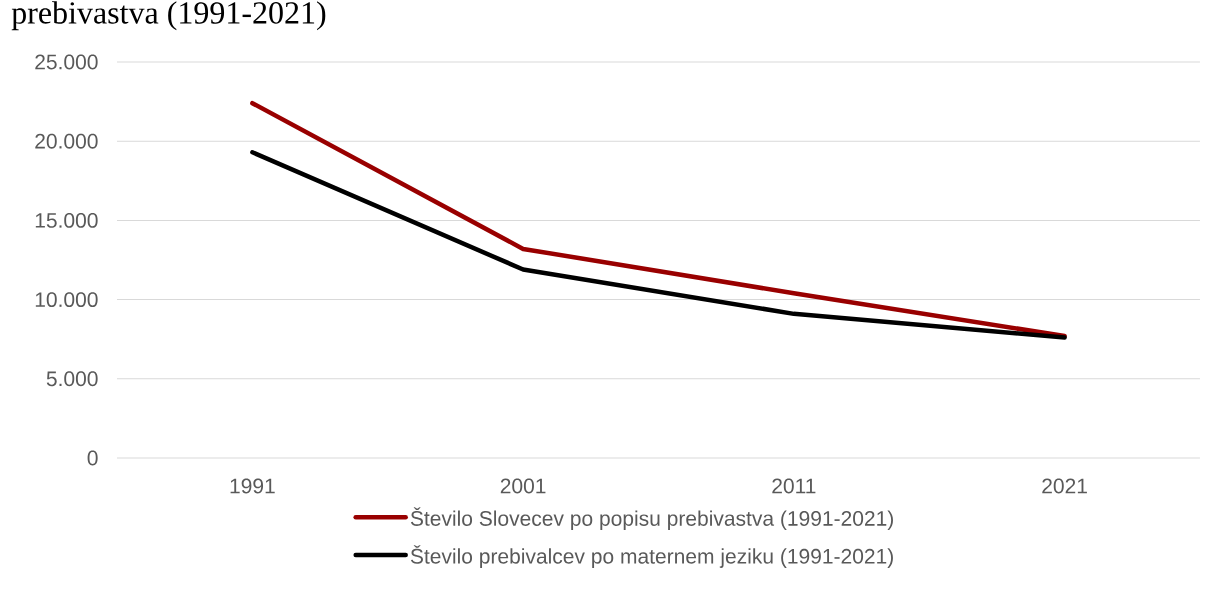  What do you see at coordinates (66, 220) in the screenshot?
I see `y-tick-label: 15.000` at bounding box center [66, 220].